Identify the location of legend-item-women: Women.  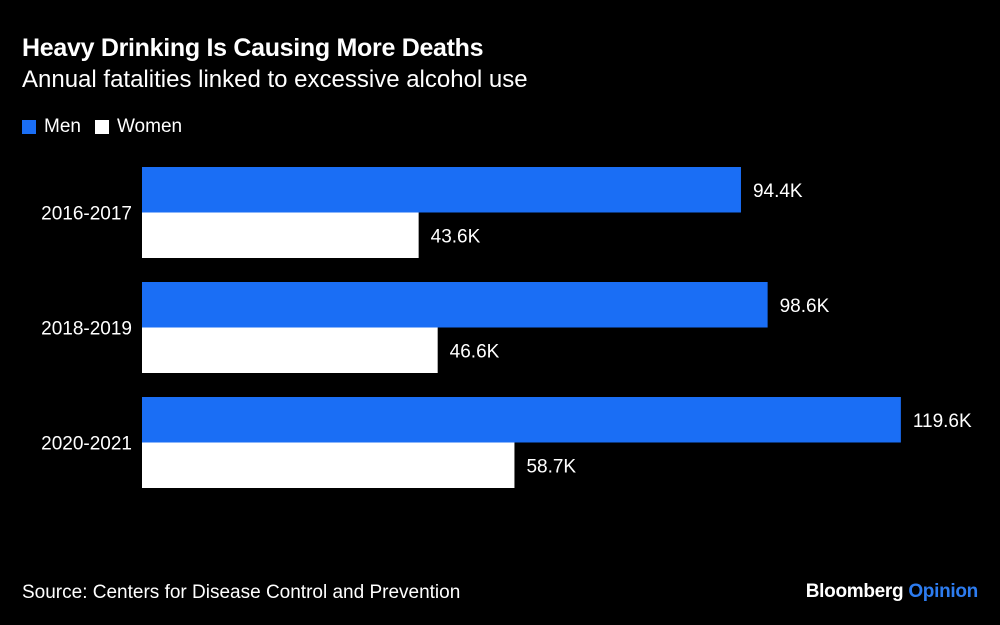
(138, 127).